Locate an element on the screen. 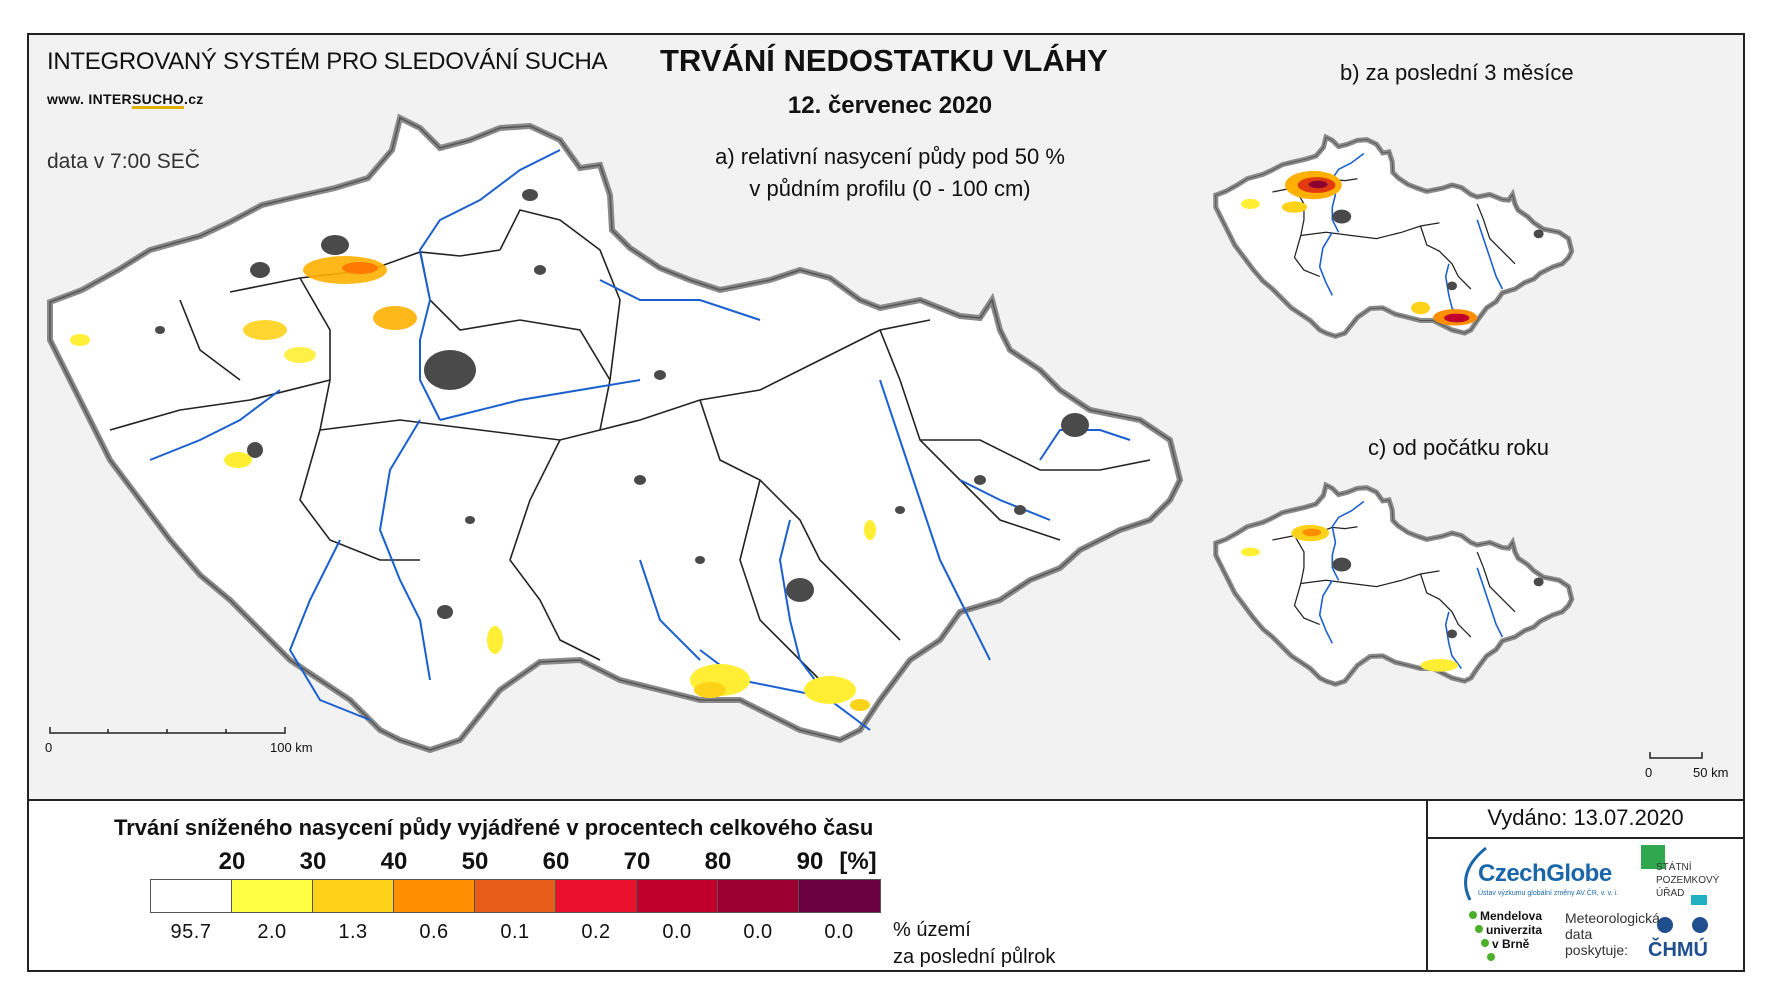 This screenshot has width=1772, height=1003. mendel-line2: univerzita is located at coordinates (1514, 930).